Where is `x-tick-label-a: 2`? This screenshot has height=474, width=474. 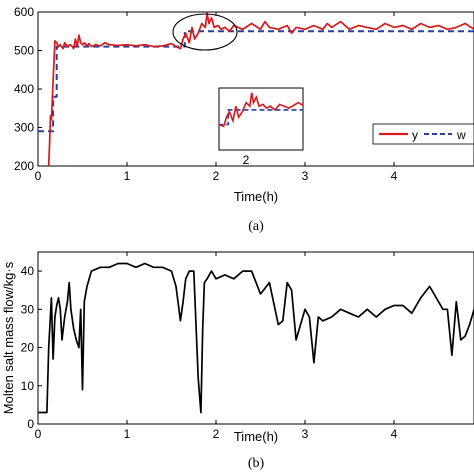 x-tick-label-a: 2 is located at coordinates (216, 176).